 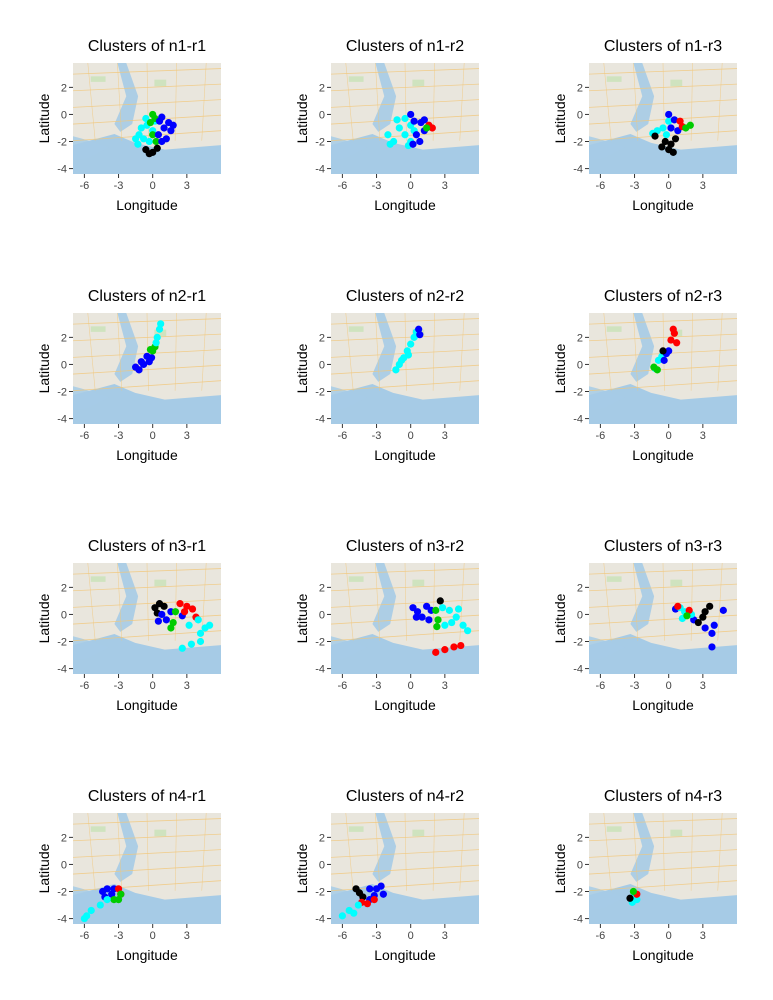 I want to click on chart-title: Clusters of n3-r3, so click(x=663, y=546).